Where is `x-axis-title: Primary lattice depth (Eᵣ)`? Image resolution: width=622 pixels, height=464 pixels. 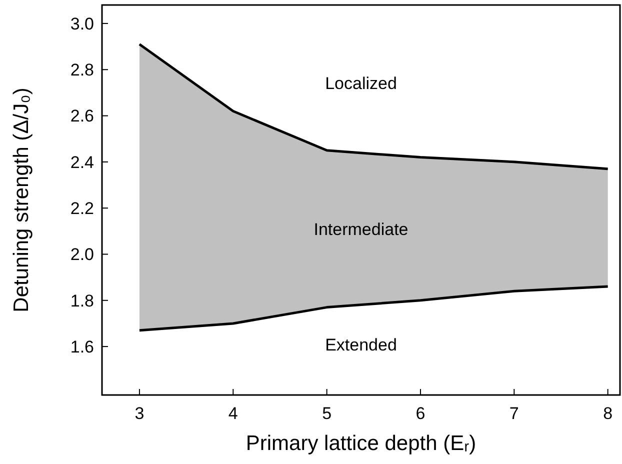
x-axis-title: Primary lattice depth (Eᵣ) is located at coordinates (361, 443).